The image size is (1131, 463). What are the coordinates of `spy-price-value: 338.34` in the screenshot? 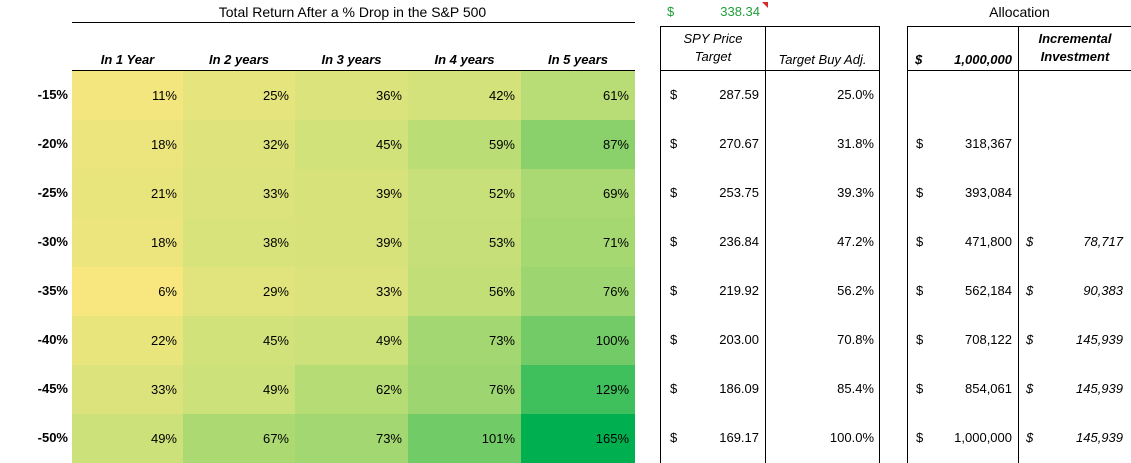 It's located at (740, 11).